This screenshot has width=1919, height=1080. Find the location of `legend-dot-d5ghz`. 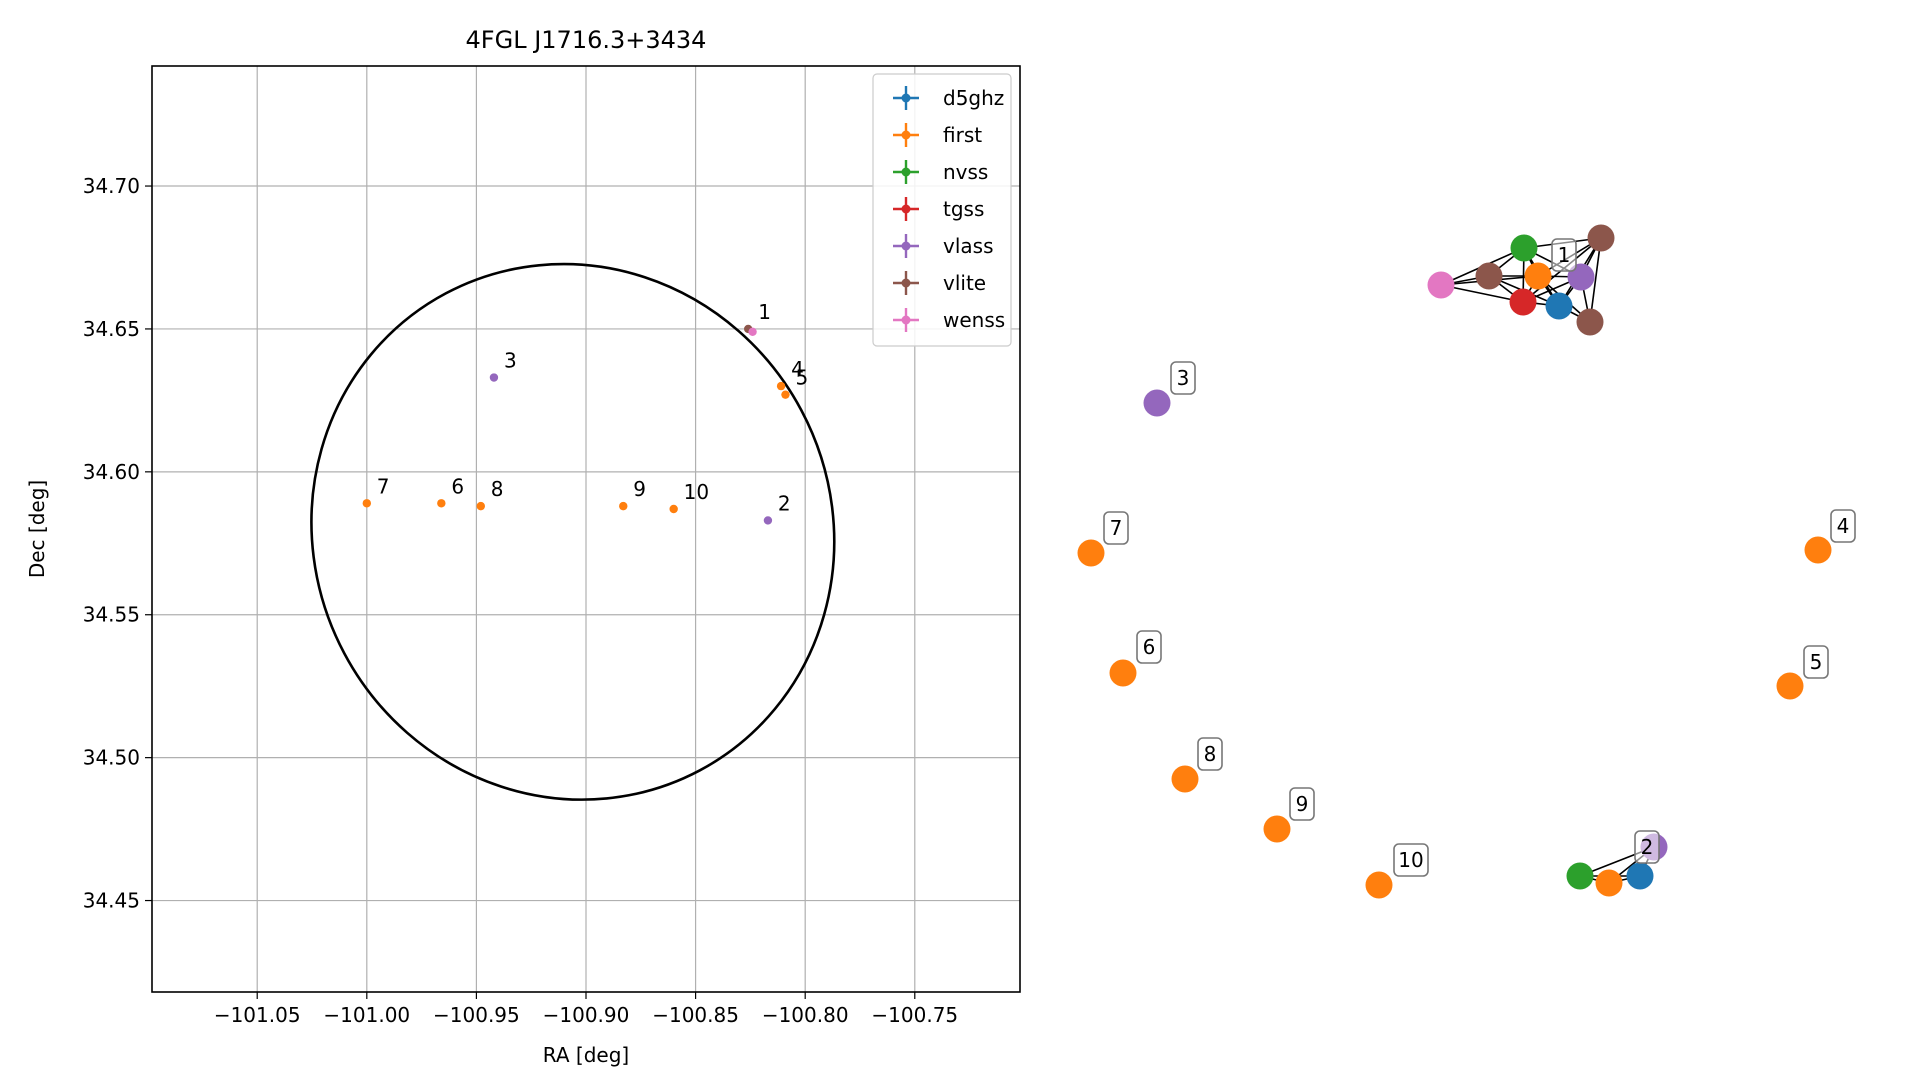

legend-dot-d5ghz is located at coordinates (906, 98).